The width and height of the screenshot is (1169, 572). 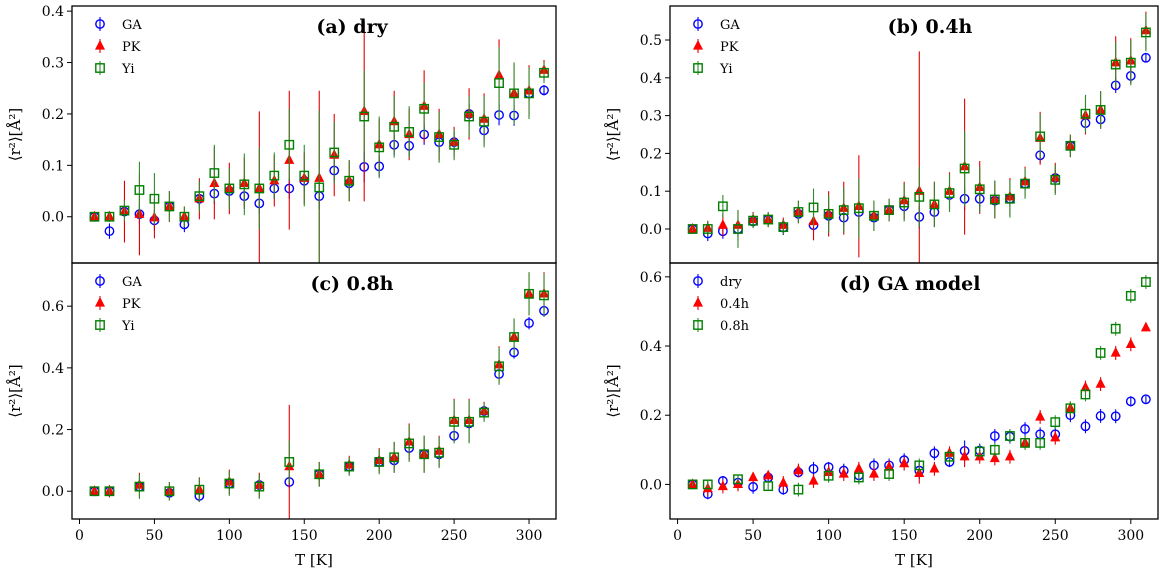 What do you see at coordinates (651, 347) in the screenshot?
I see `y-tick-label: 0.4` at bounding box center [651, 347].